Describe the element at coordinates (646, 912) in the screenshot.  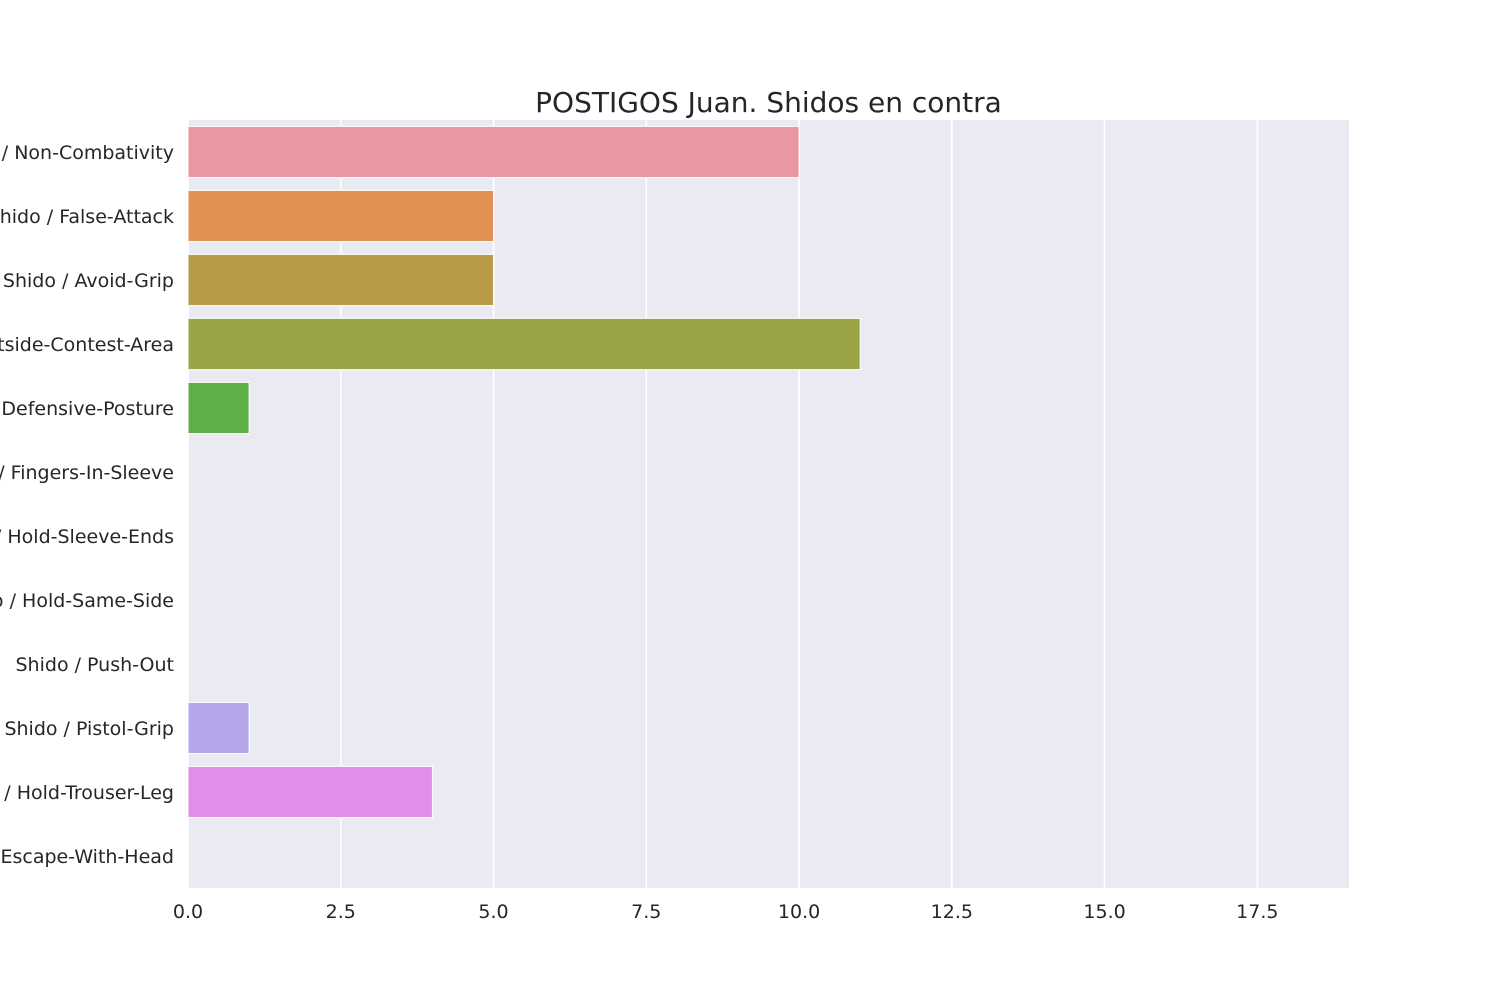
I see `x-tick-label: 7.5` at that location.